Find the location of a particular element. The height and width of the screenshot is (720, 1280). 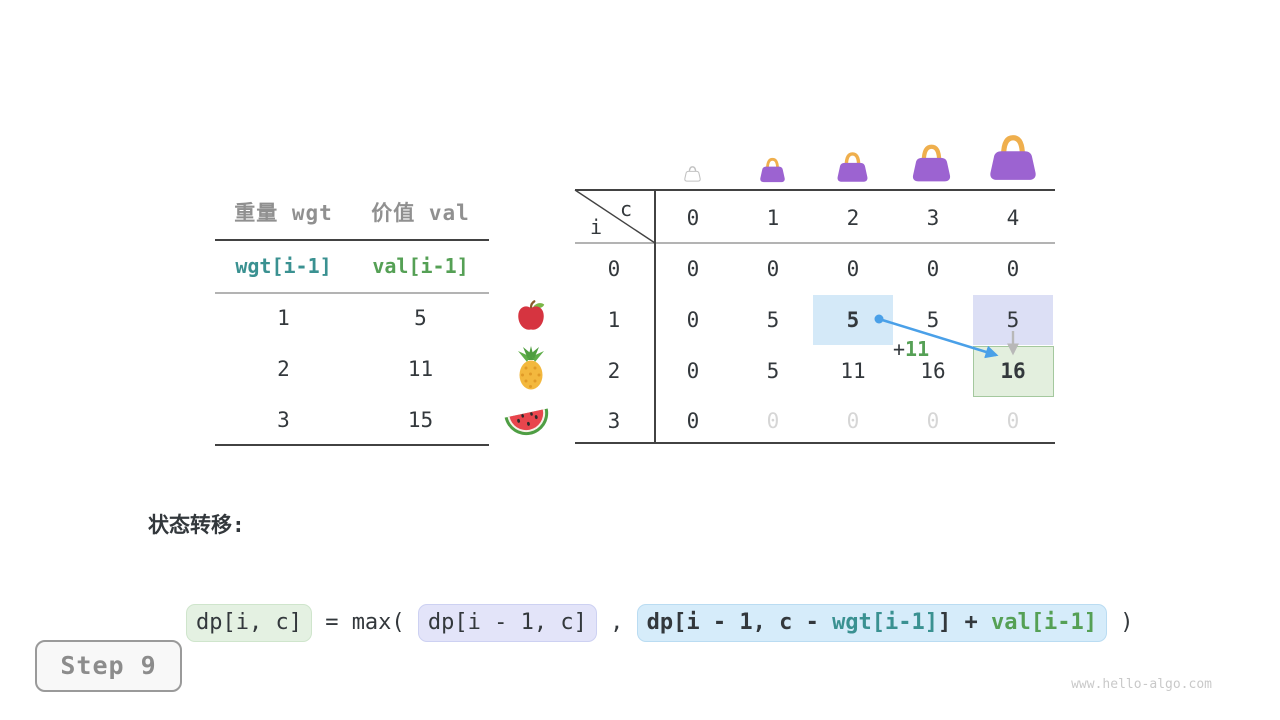

item-value: 11 is located at coordinates (420, 369).